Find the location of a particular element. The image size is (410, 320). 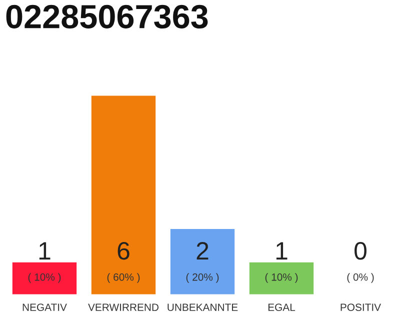

data-label: 6 ( 60% ) is located at coordinates (123, 262).